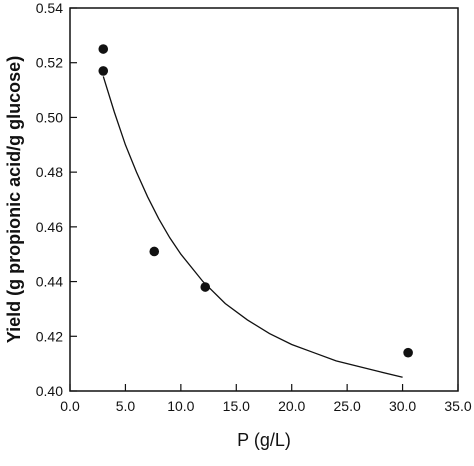  What do you see at coordinates (49, 282) in the screenshot?
I see `y-tick-label: 0.44` at bounding box center [49, 282].